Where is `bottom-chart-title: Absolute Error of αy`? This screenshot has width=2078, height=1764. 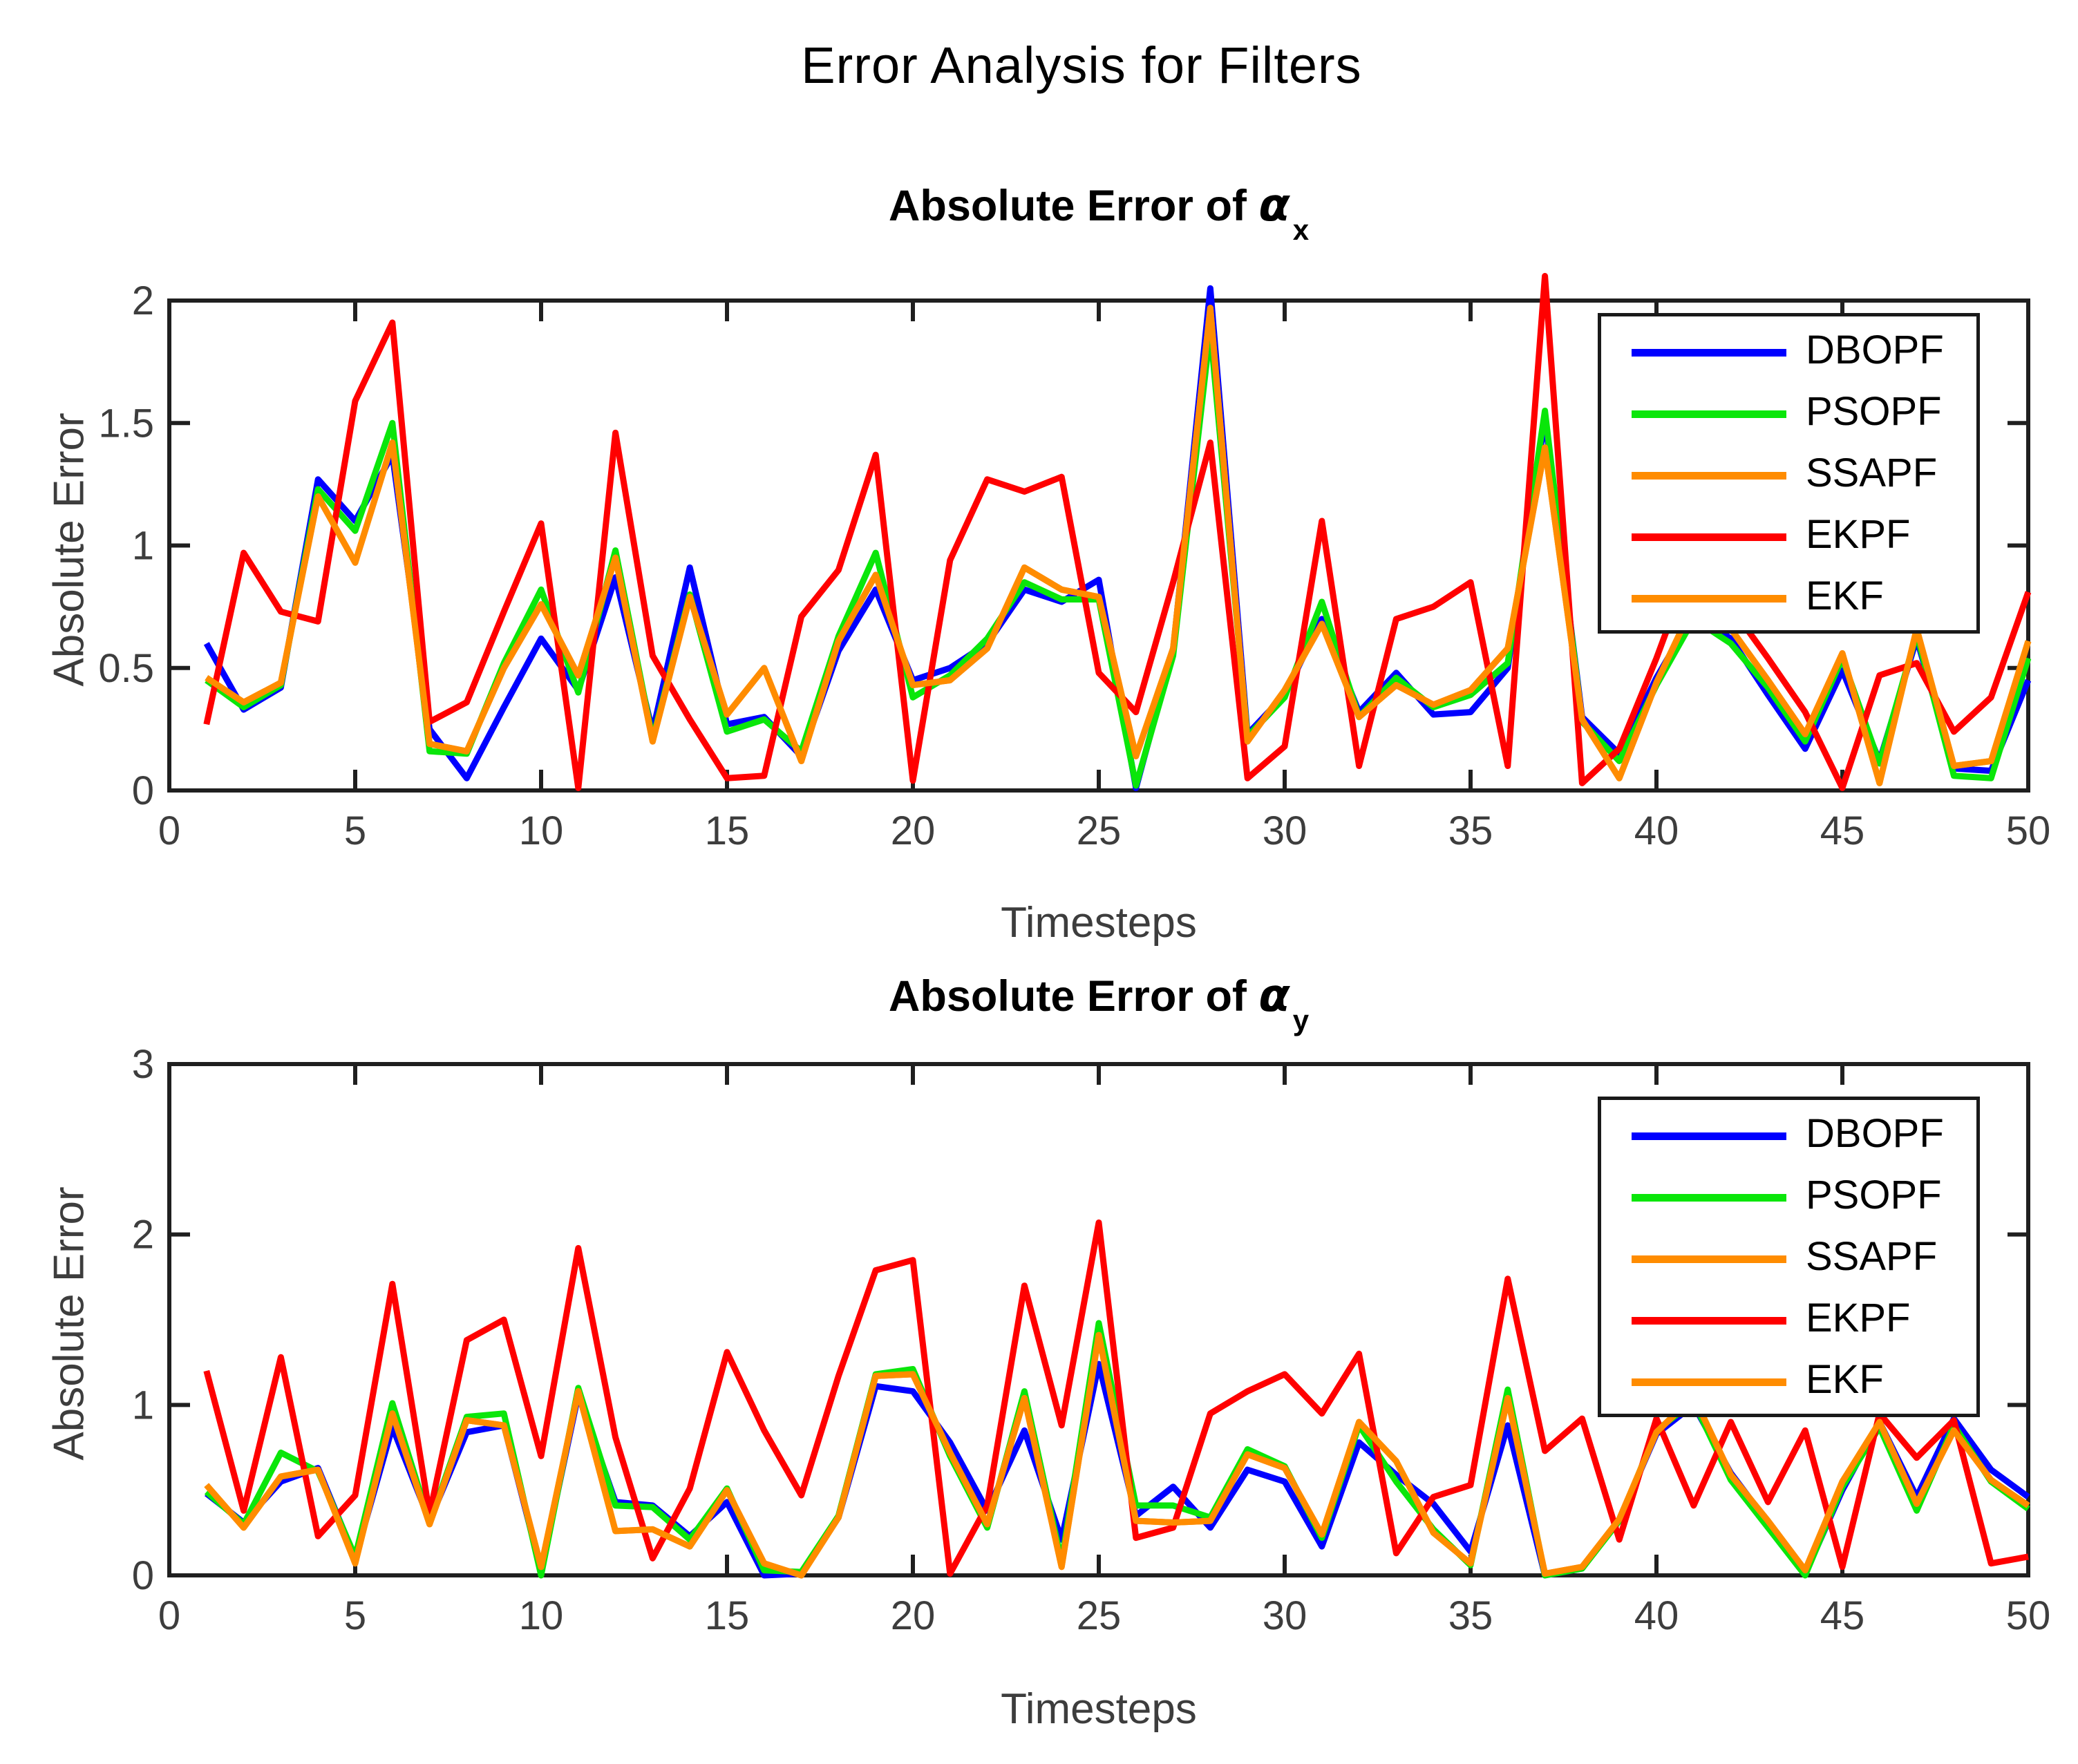
bottom-chart-title: Absolute Error of αy is located at coordinates (1039, 1003).